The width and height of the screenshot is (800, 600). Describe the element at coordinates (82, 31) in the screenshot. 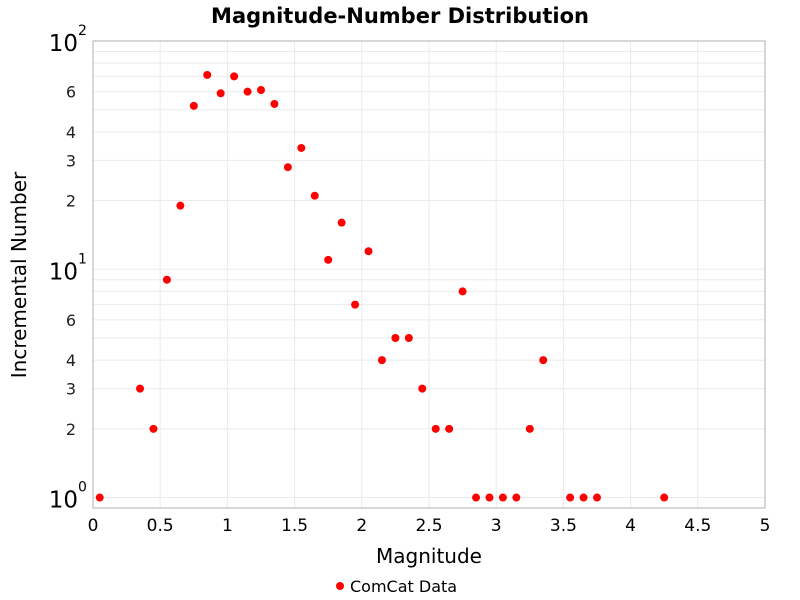

I see `y-tick-exponent: 2` at that location.